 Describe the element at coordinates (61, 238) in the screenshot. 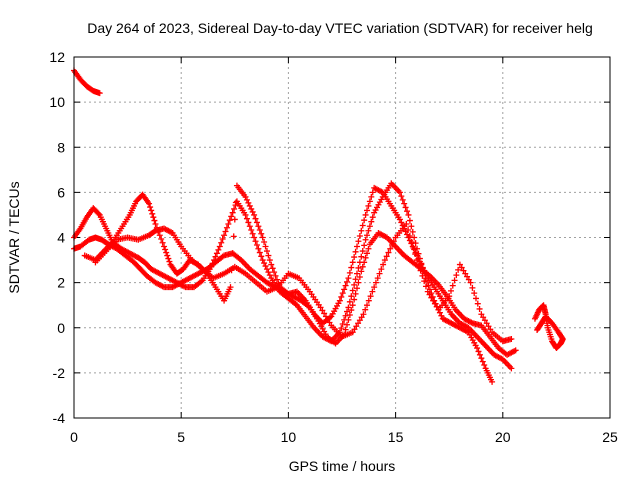

I see `y-tick-label: 4` at that location.